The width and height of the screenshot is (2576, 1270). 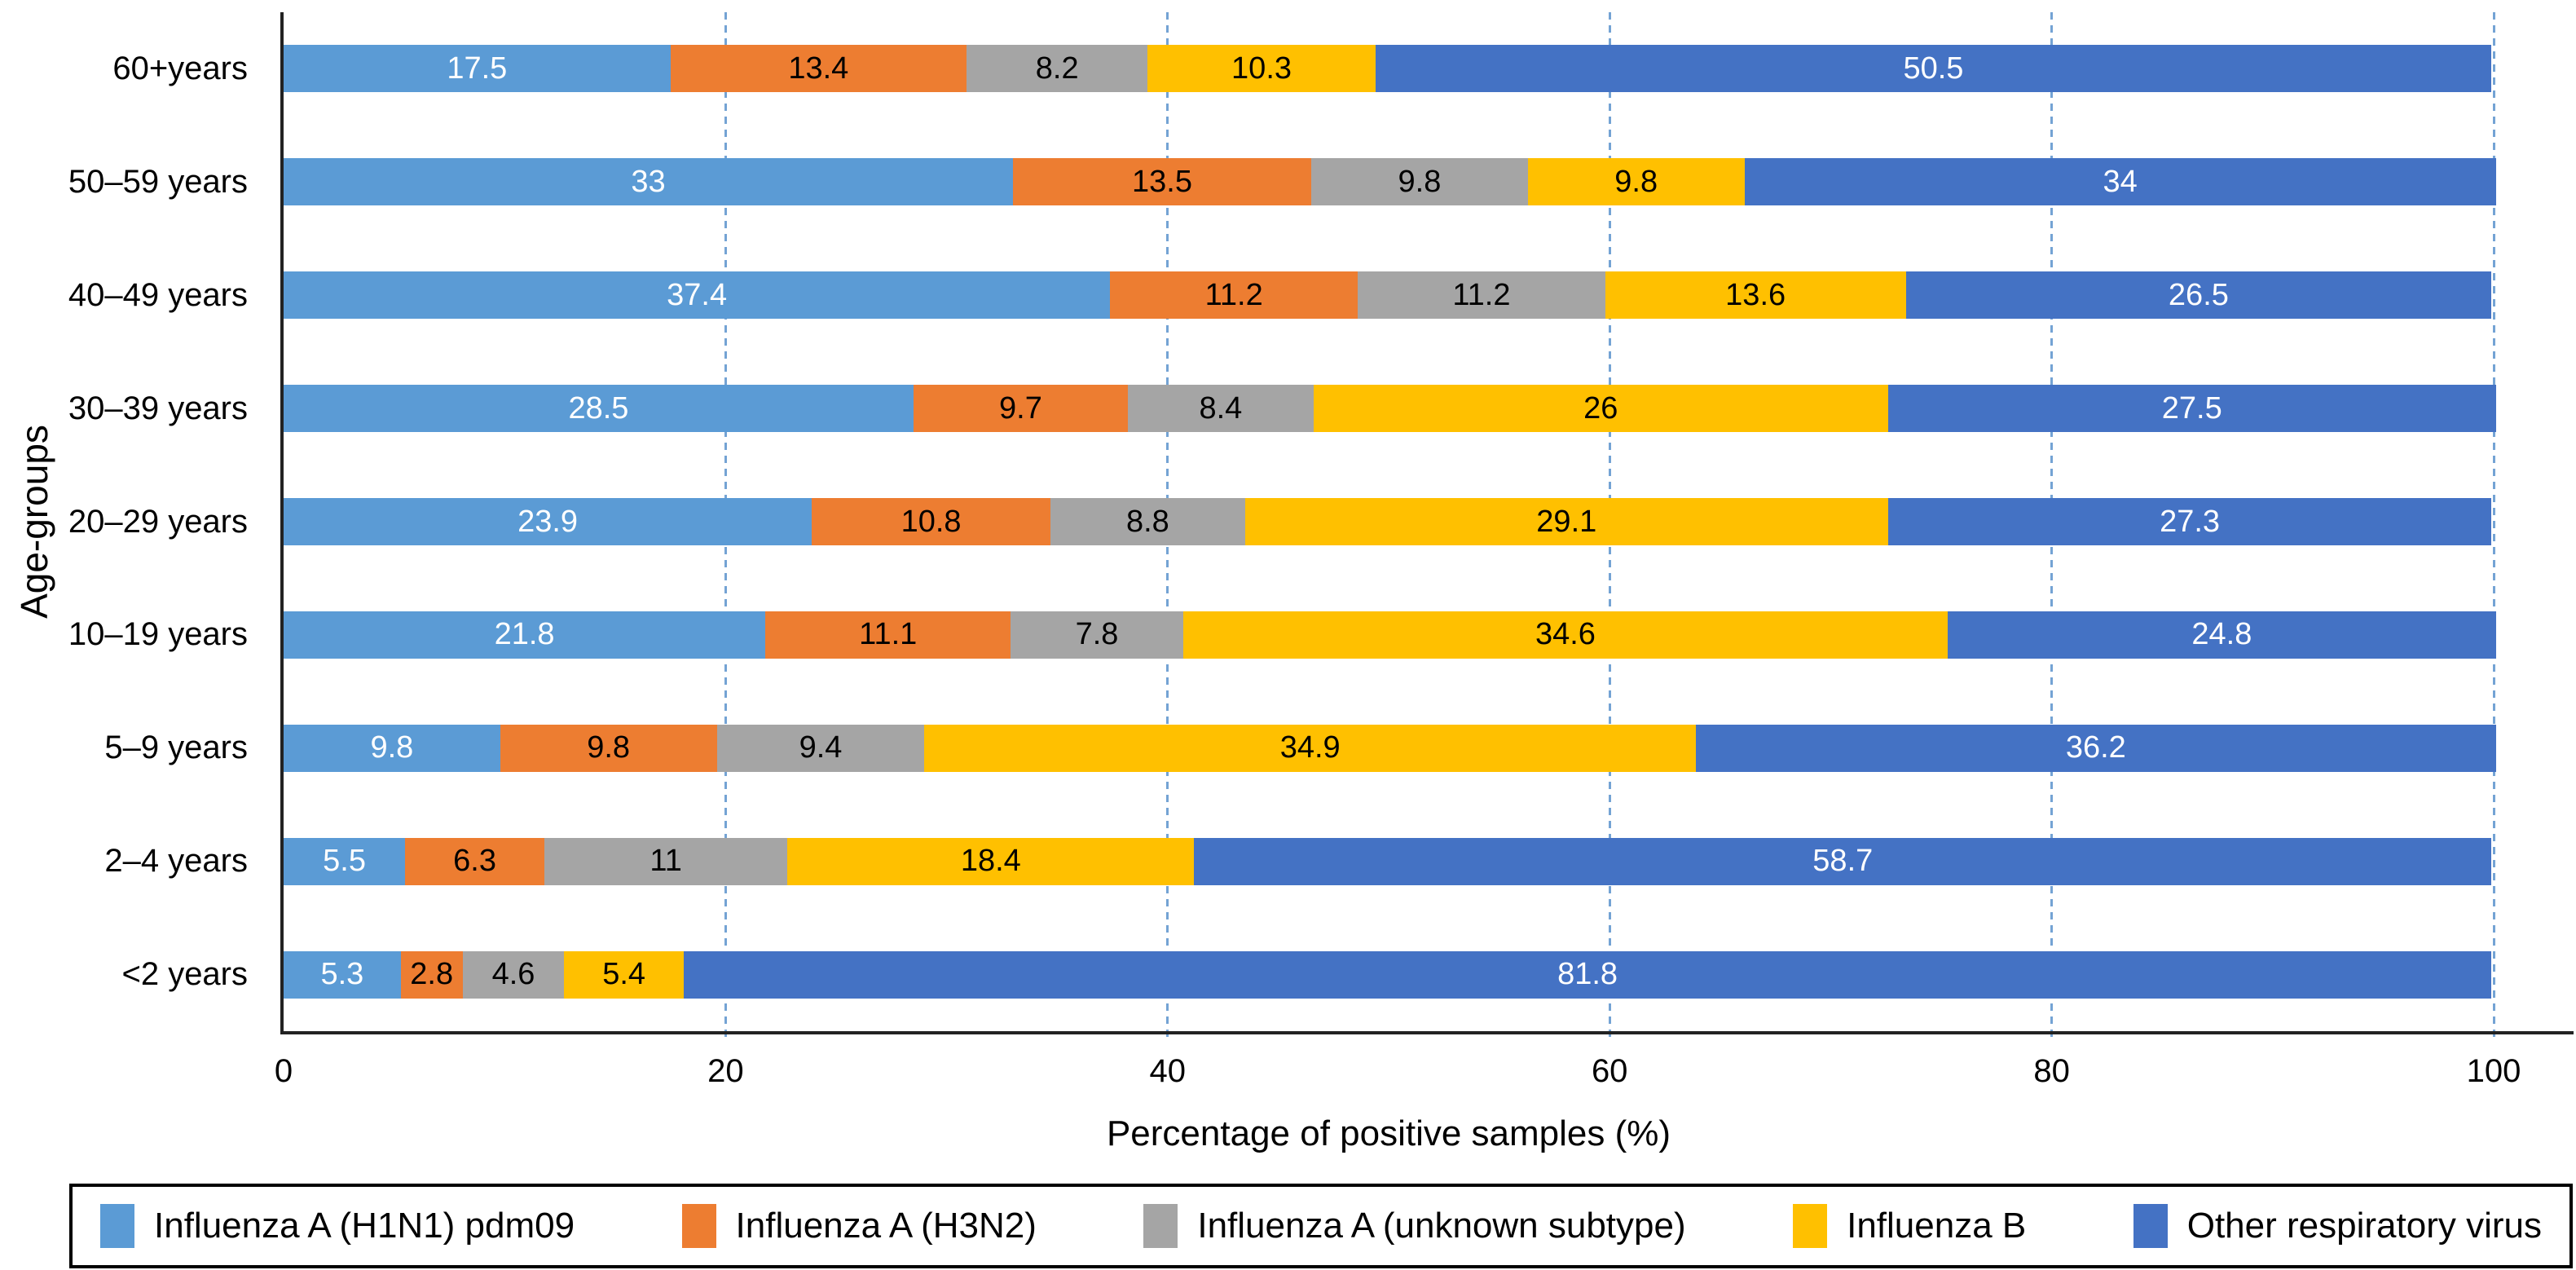 I want to click on bar-value-label: 34.6, so click(x=1565, y=634).